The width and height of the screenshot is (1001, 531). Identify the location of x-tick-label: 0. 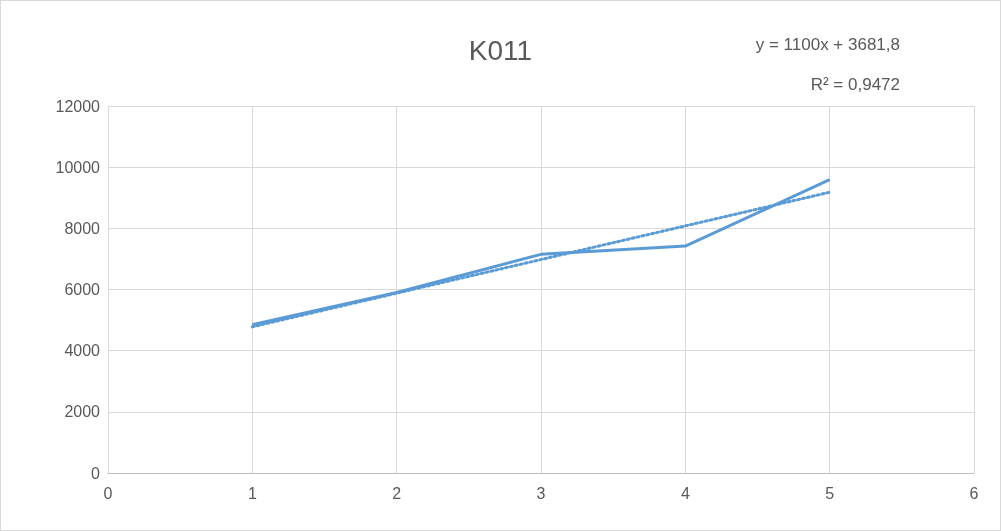
(108, 493).